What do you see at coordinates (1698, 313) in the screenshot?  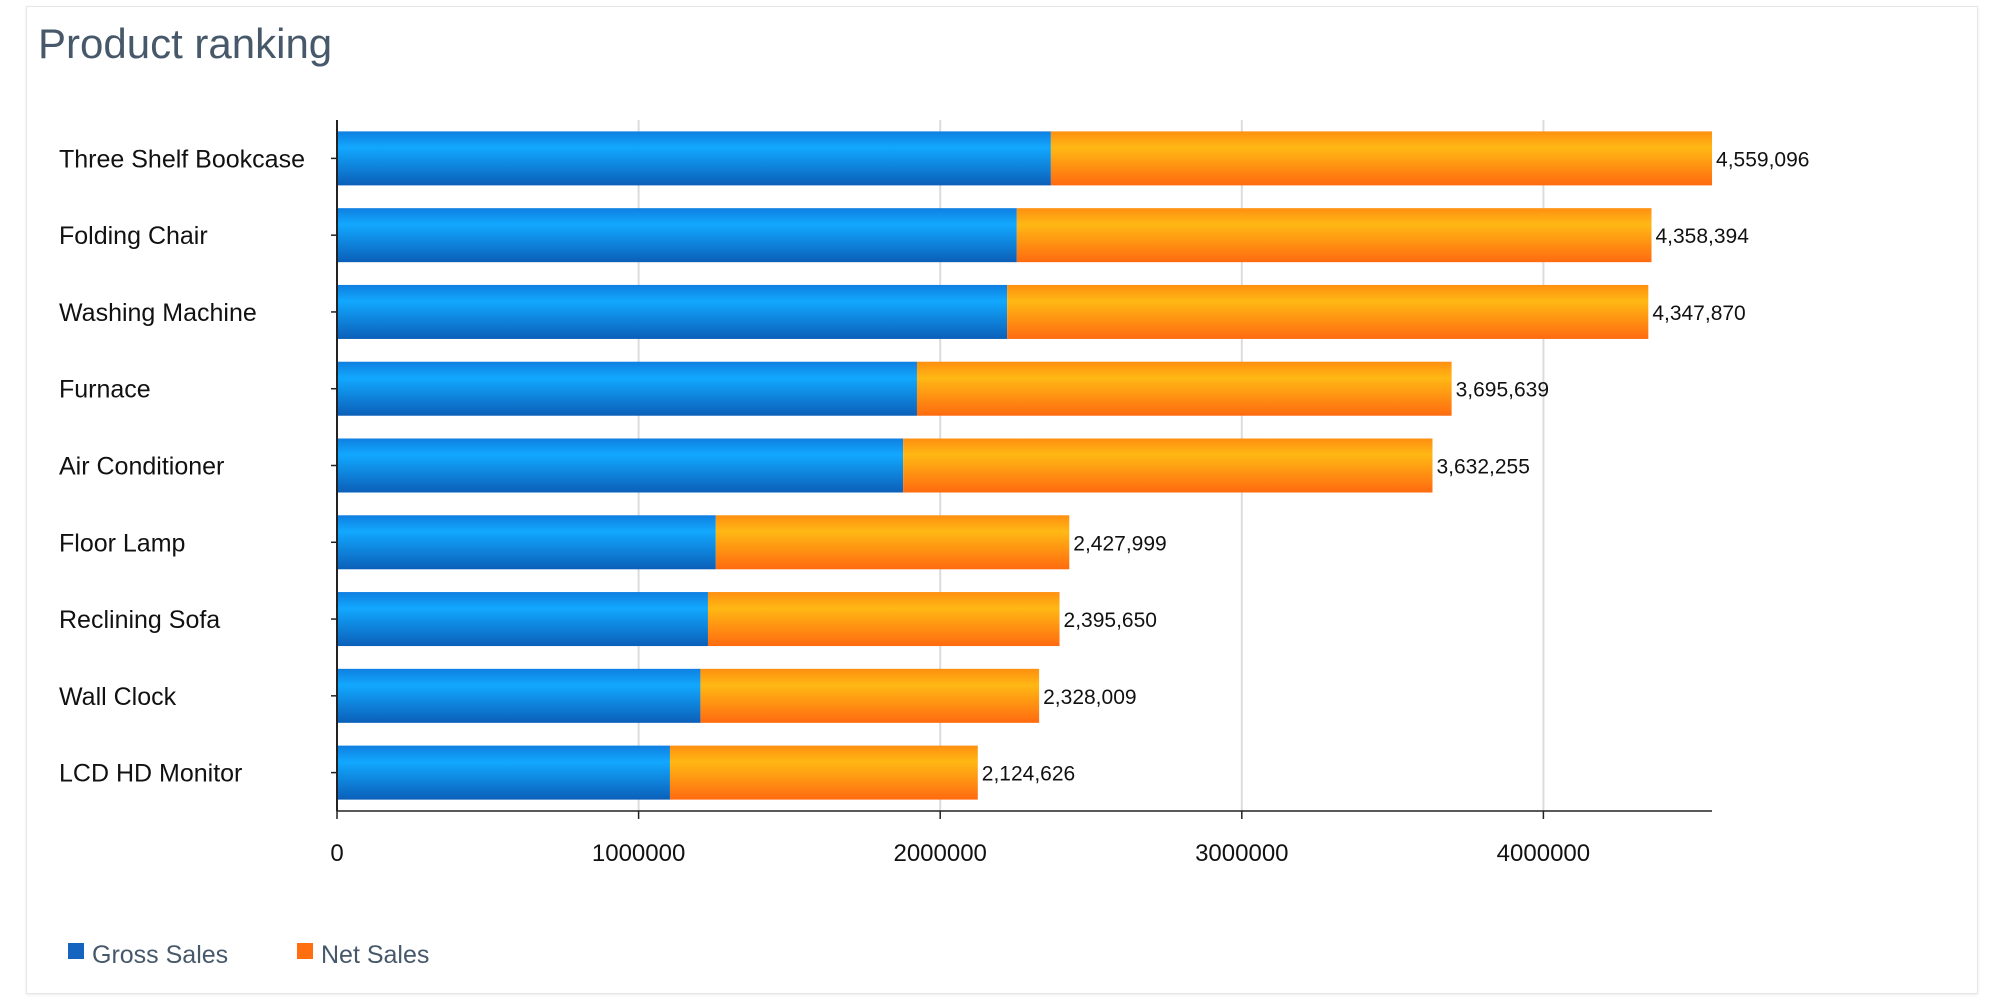 I see `data-label-total: 4,347,870` at bounding box center [1698, 313].